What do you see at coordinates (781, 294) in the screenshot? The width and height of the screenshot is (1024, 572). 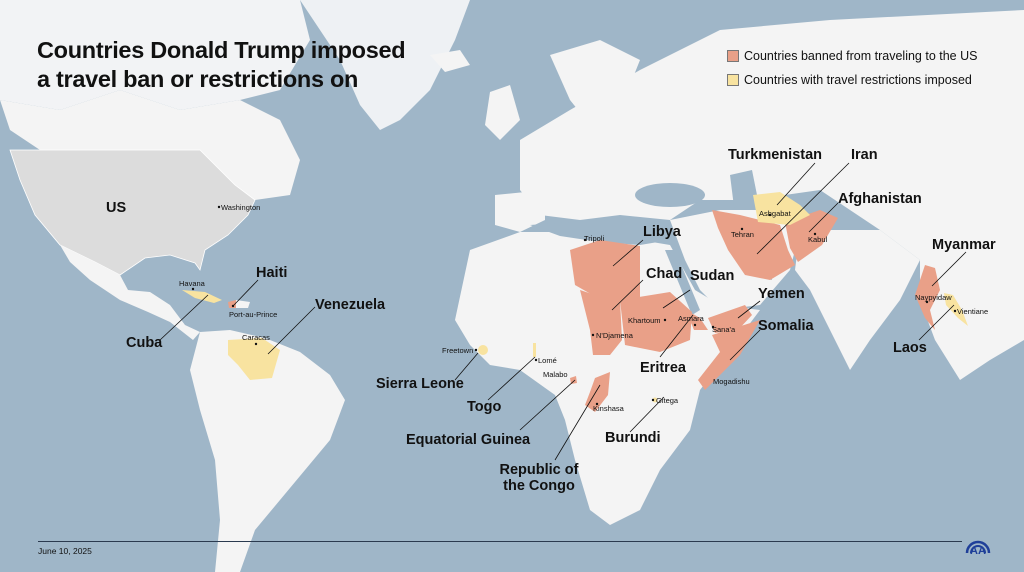 I see `label-yemen: Yemen` at bounding box center [781, 294].